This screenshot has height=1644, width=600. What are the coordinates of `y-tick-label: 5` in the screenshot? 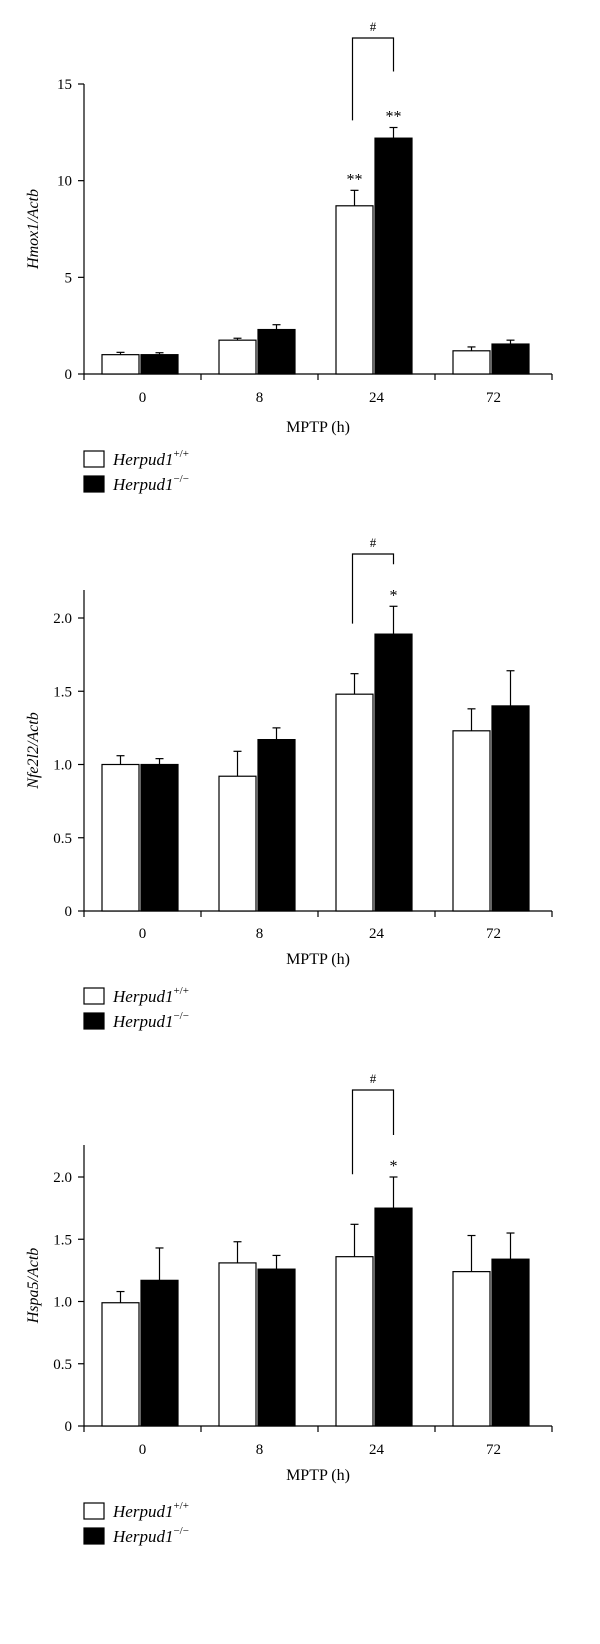 It's located at (69, 278).